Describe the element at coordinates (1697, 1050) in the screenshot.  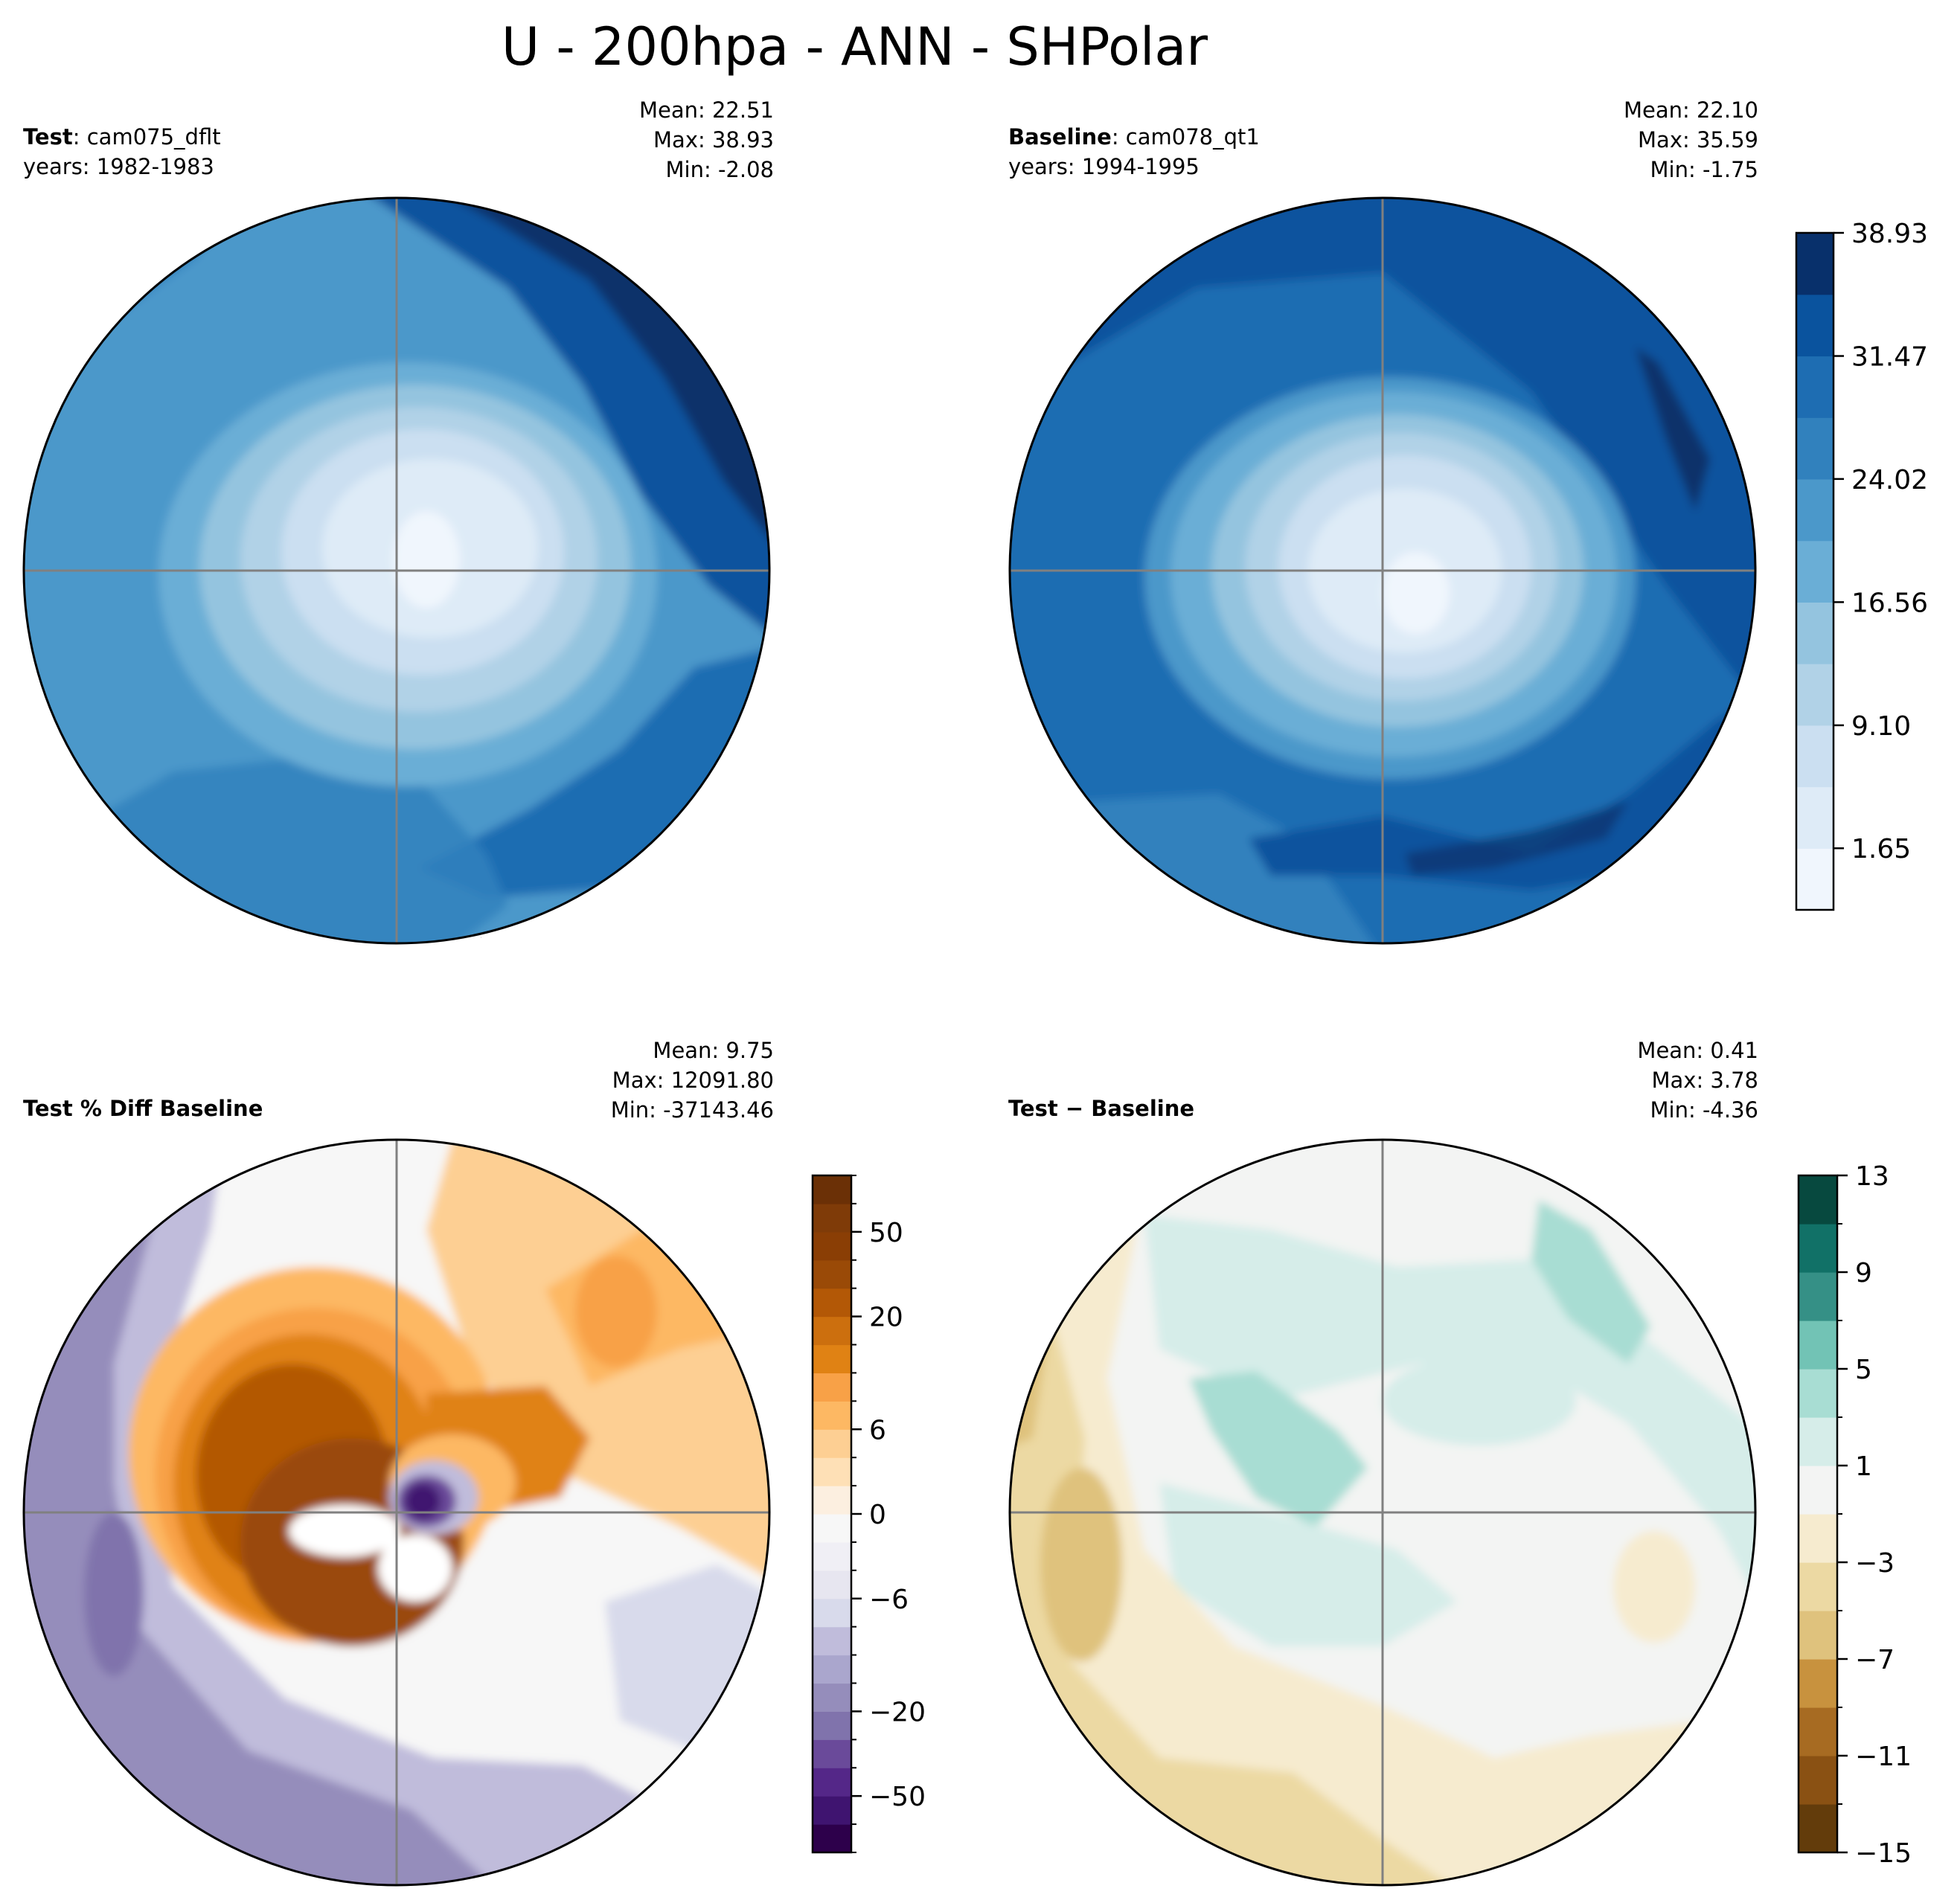
I see `diff-mean: Mean: 0.41` at that location.